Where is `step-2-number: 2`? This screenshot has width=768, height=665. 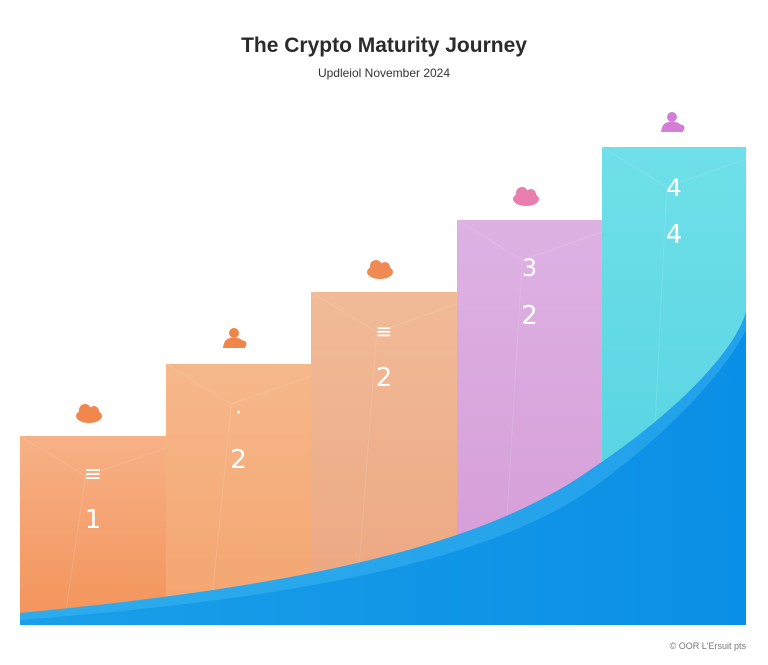 step-2-number: 2 is located at coordinates (238, 460).